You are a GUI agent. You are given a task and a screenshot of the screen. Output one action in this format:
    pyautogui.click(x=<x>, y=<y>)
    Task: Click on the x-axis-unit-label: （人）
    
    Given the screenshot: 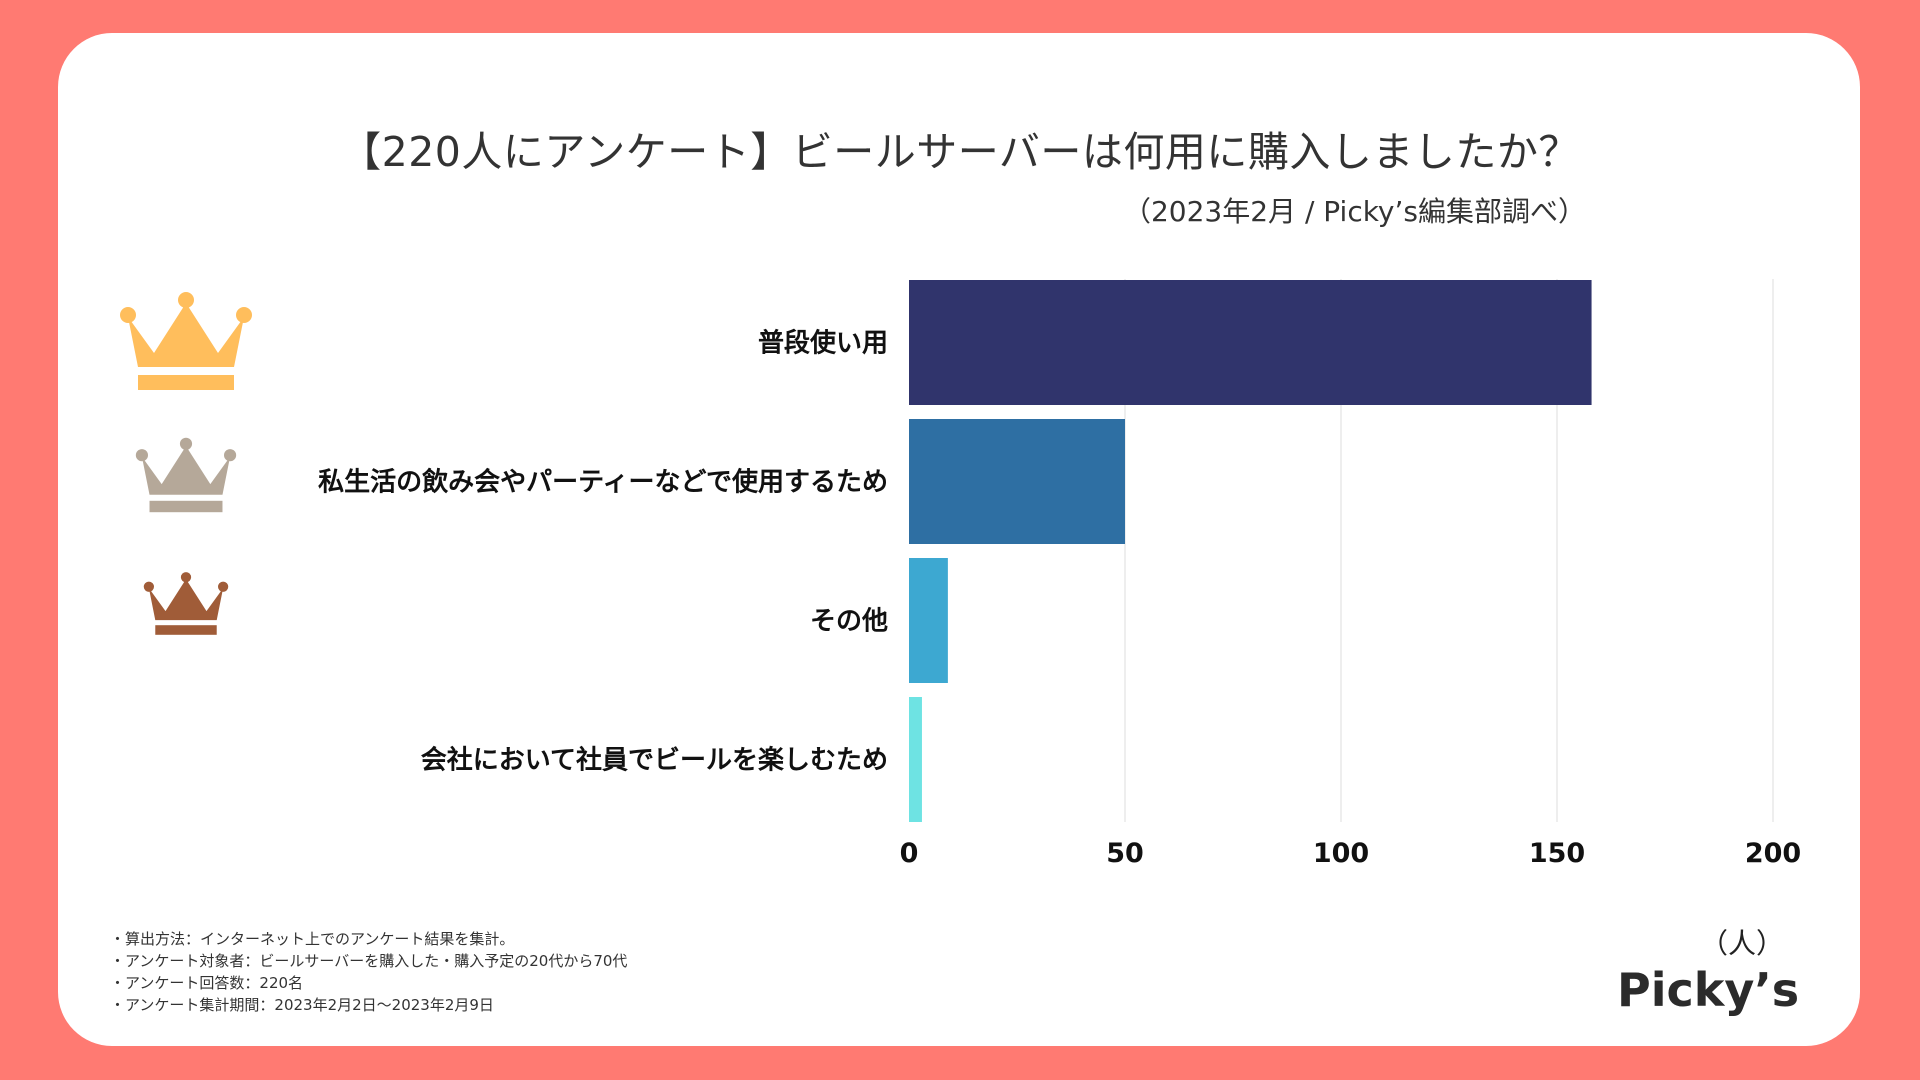 What is the action you would take?
    pyautogui.click(x=1742, y=943)
    